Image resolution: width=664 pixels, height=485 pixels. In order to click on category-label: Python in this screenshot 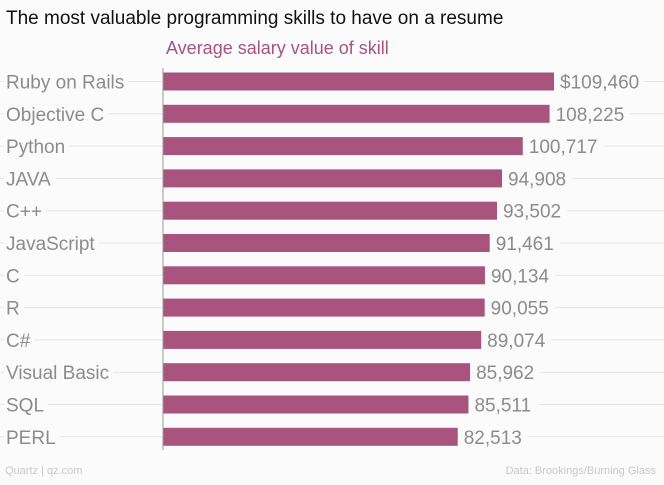, I will do `click(35, 147)`.